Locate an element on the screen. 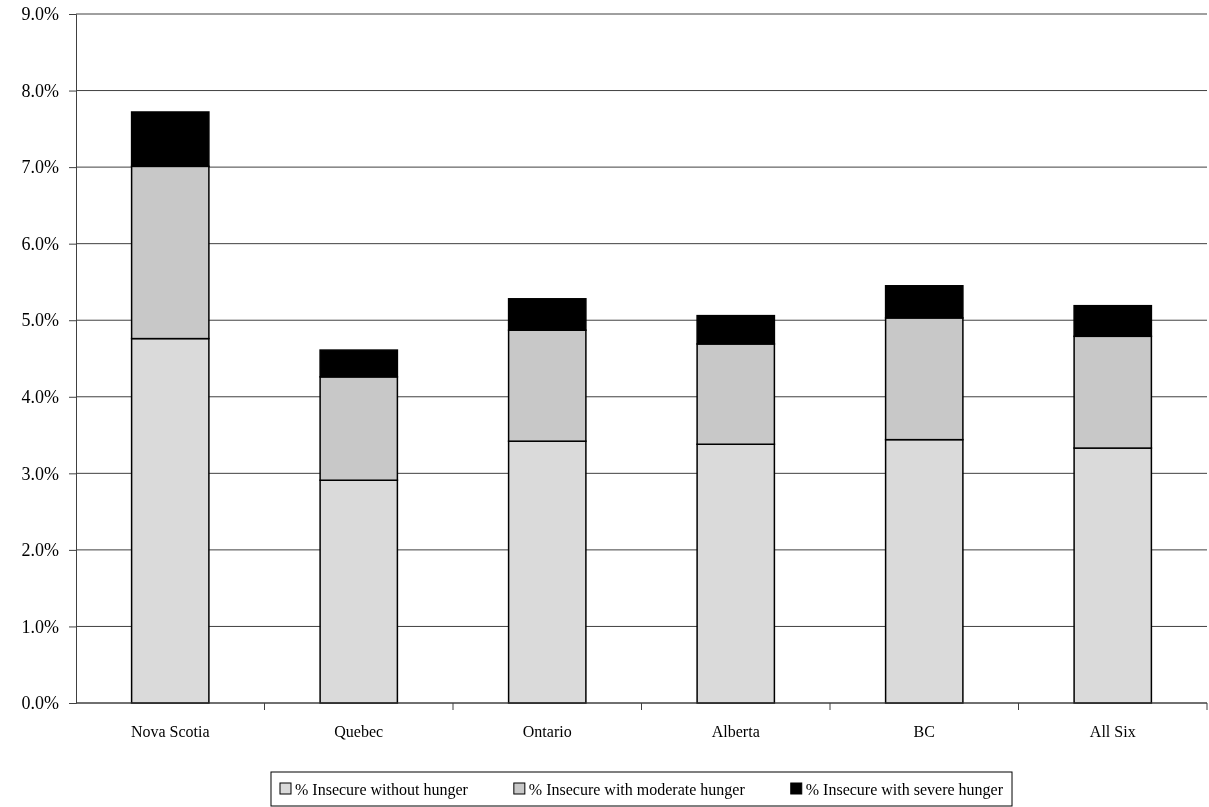  x-tick-label: All Six is located at coordinates (1112, 731).